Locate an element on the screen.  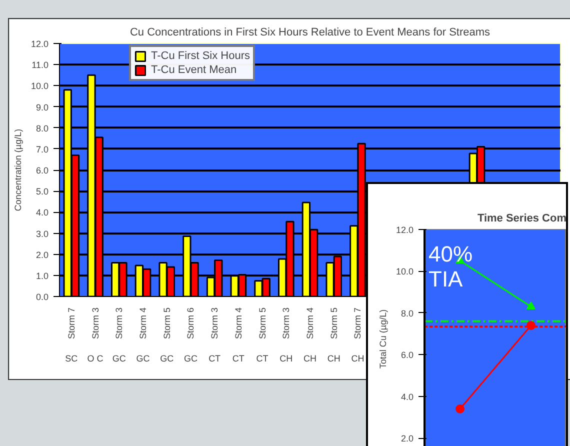
category-label: Storm 6 GC is located at coordinates (191, 335).